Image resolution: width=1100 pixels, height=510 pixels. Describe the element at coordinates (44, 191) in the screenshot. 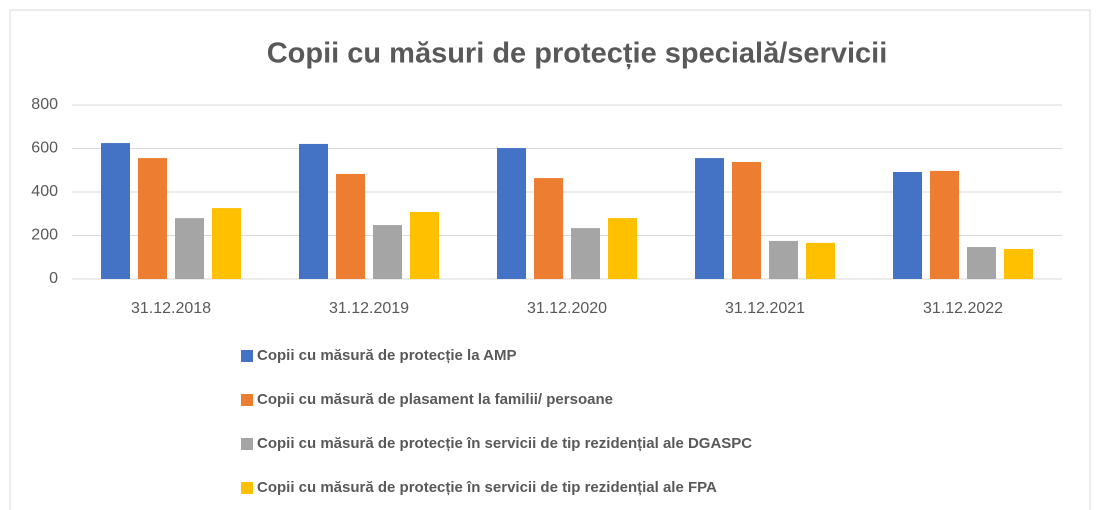

I see `y-tick-label: 400` at that location.